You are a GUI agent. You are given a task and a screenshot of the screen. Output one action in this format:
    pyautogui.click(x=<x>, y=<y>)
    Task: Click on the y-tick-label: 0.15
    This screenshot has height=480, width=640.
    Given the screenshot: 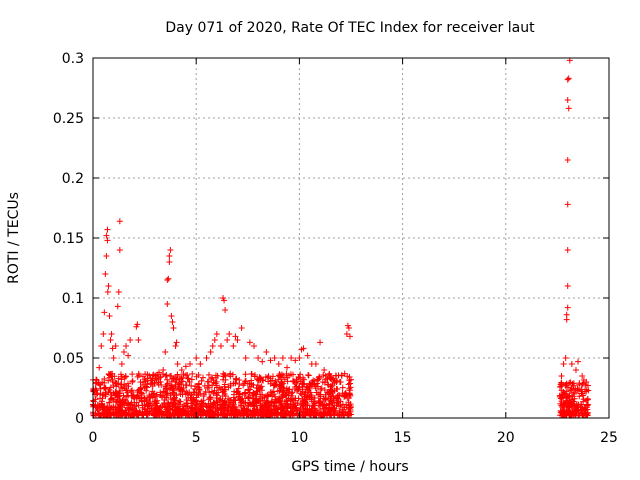 What is the action you would take?
    pyautogui.click(x=68, y=239)
    